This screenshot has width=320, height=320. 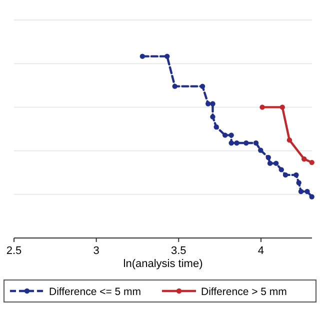 What do you see at coordinates (244, 292) in the screenshot?
I see `legend-label: Difference > 5 mm` at bounding box center [244, 292].